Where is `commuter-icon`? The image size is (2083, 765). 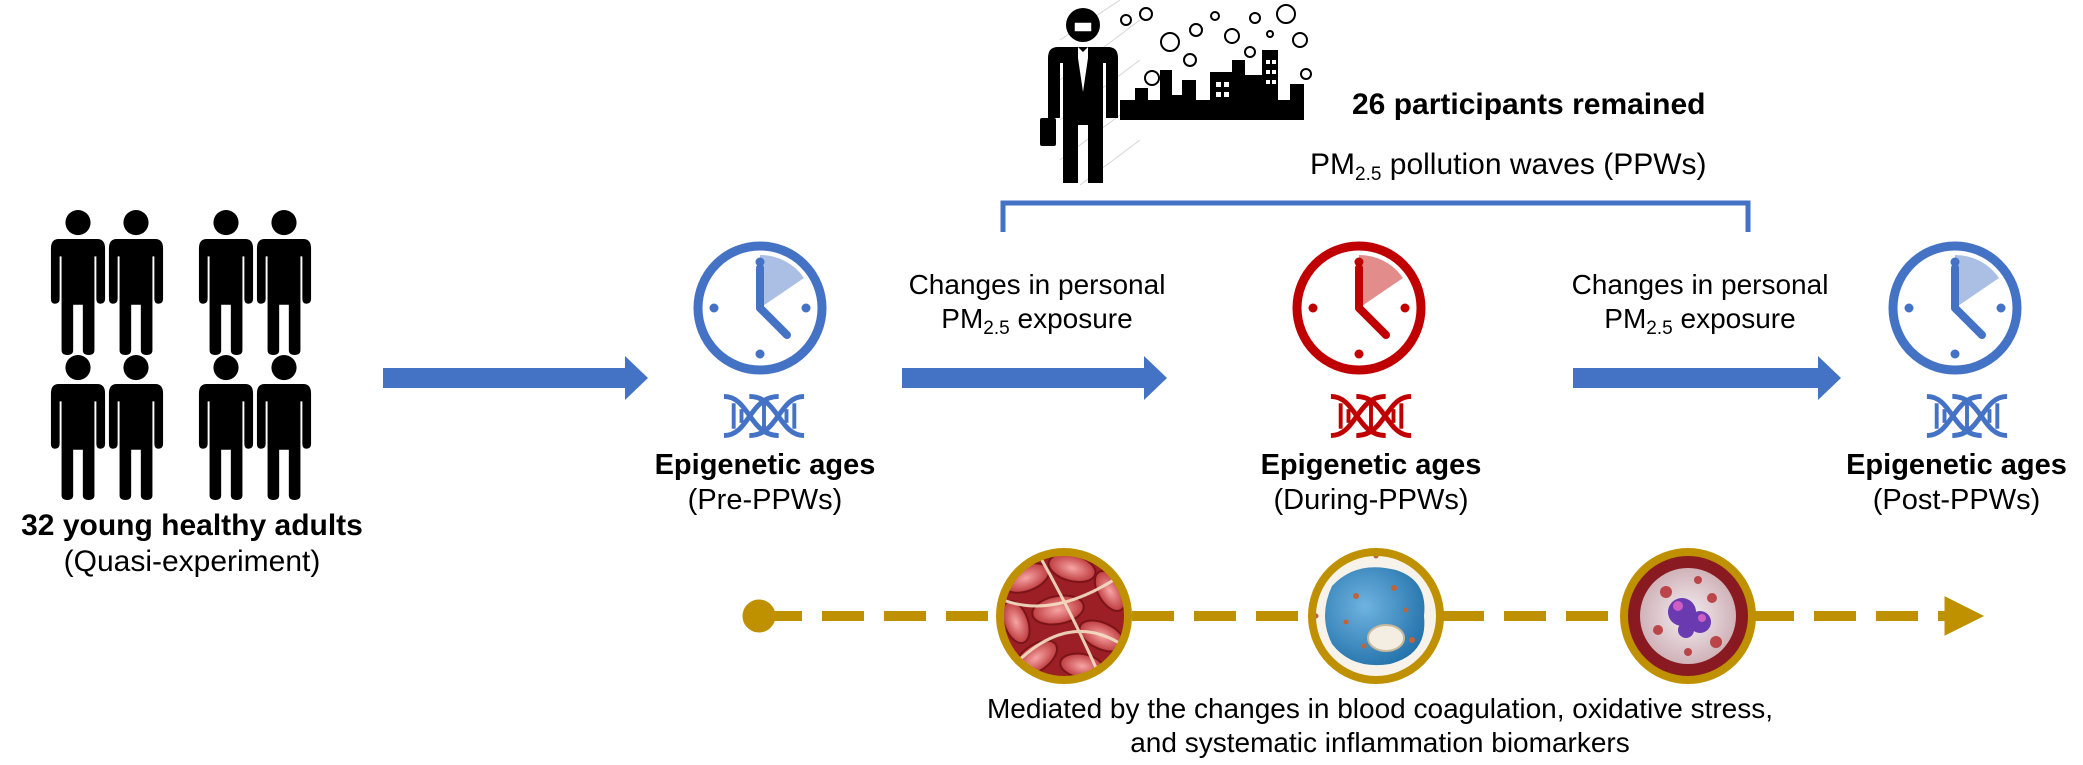 commuter-icon is located at coordinates (1079, 95).